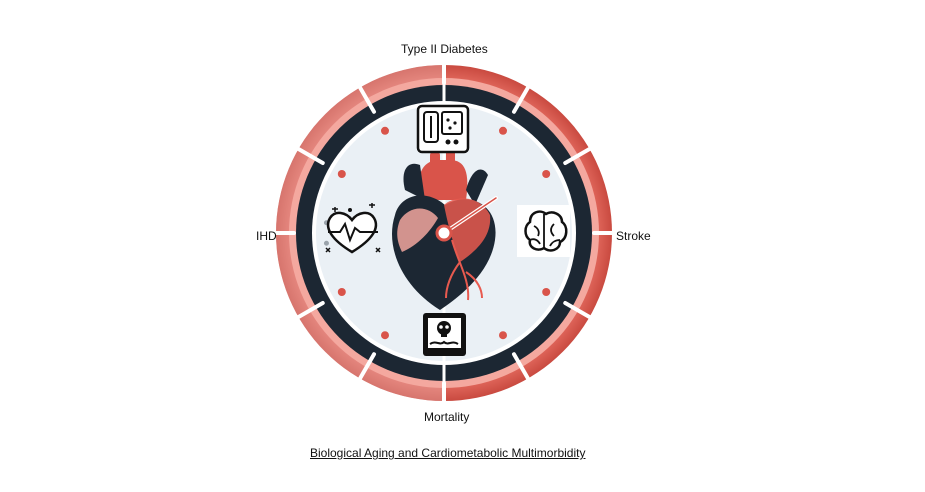 Image resolution: width=925 pixels, height=492 pixels. I want to click on label-mortality: Mortality, so click(447, 417).